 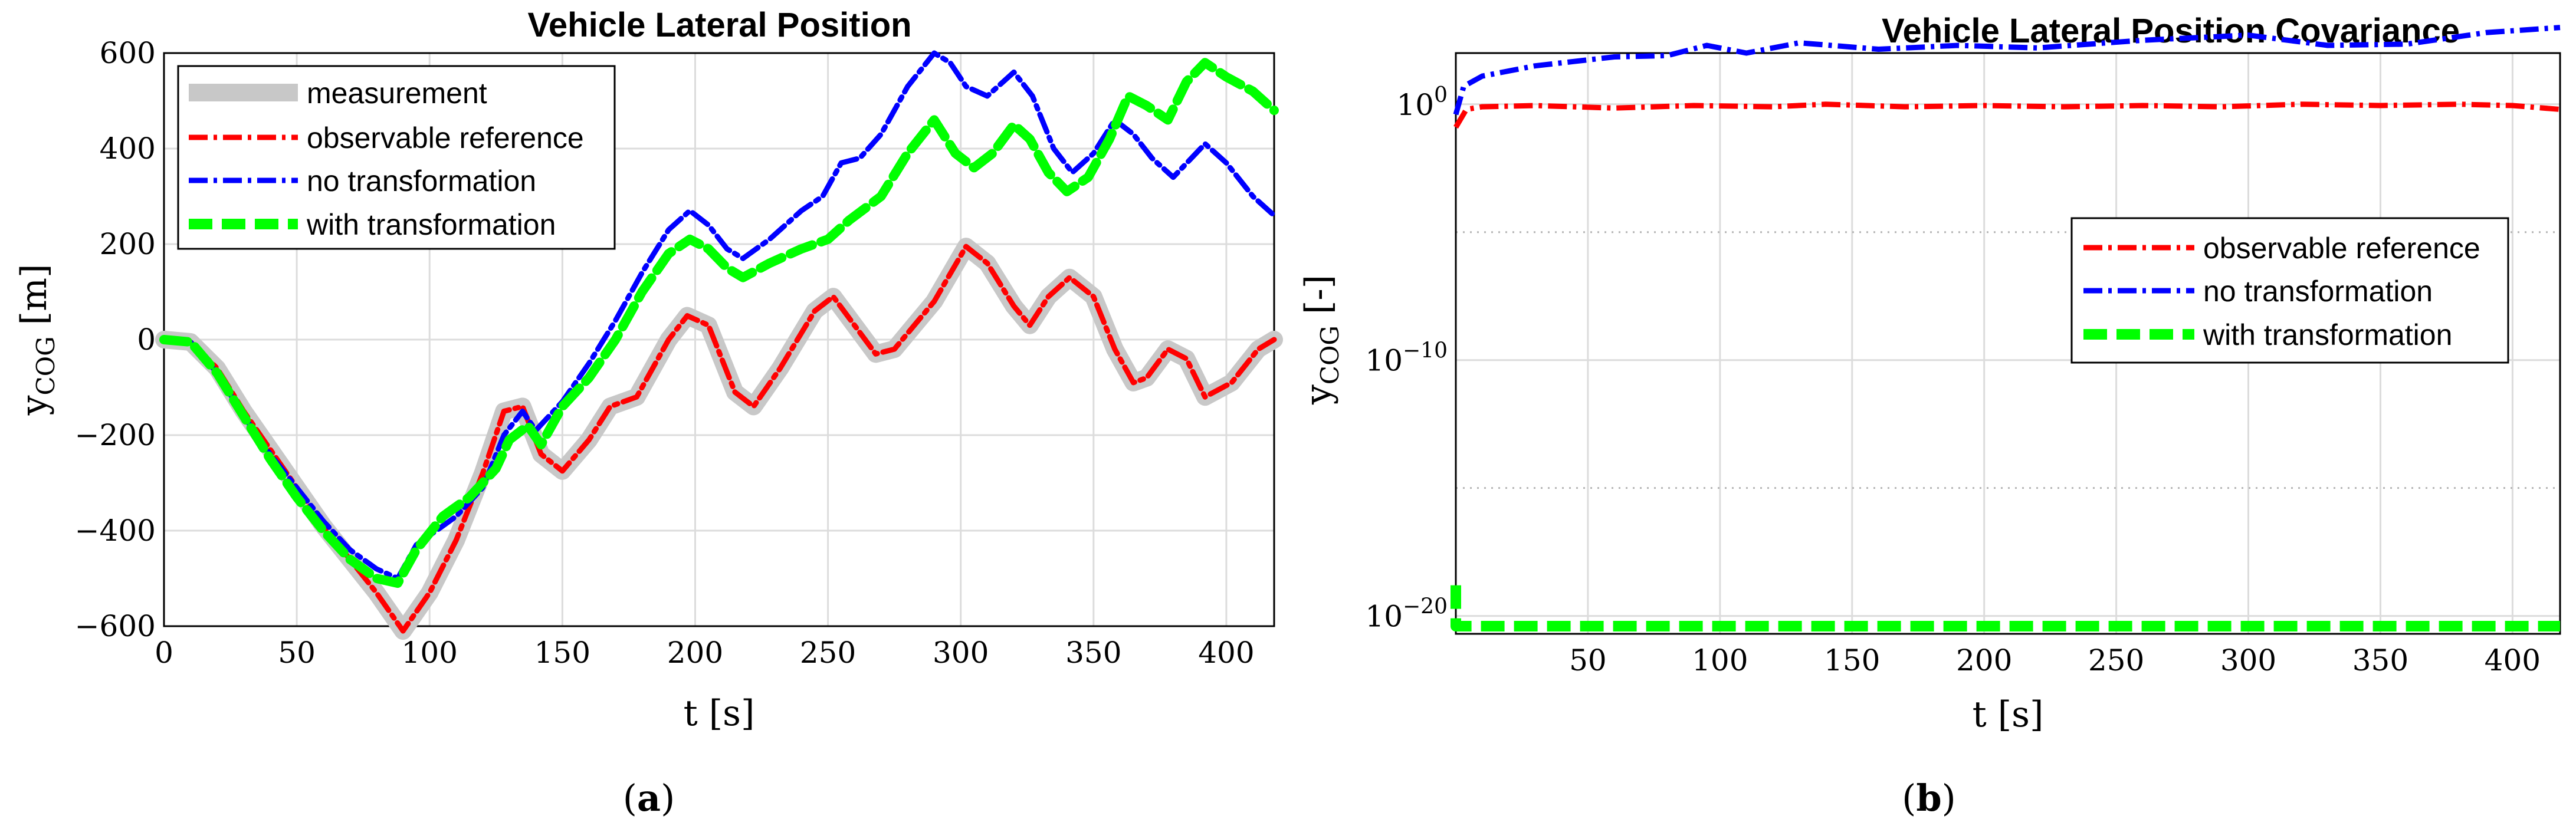 I want to click on y-tick-label: 400, so click(x=128, y=148).